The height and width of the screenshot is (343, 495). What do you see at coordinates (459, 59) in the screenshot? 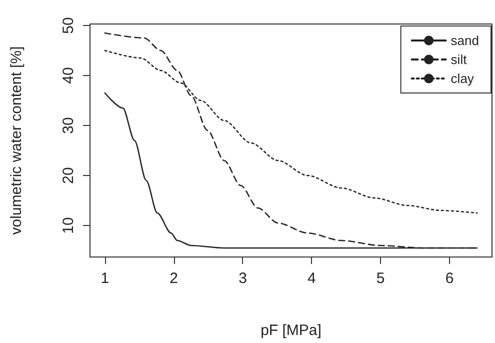
I see `legend-label: silt` at bounding box center [459, 59].